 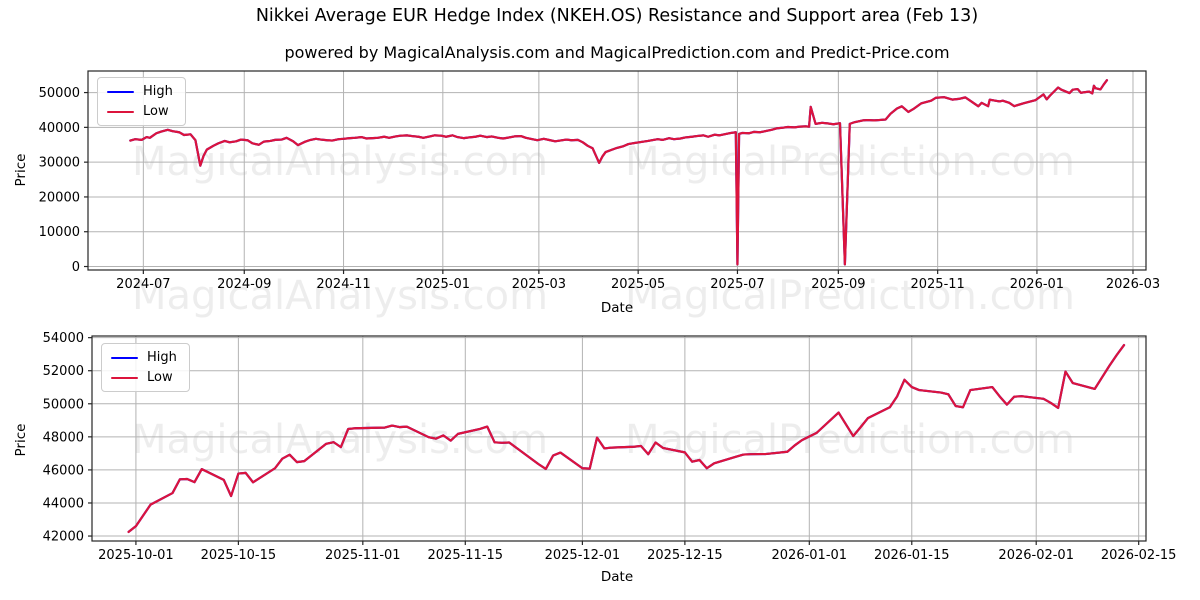 I want to click on svg-text: 52000, so click(x=63, y=371).